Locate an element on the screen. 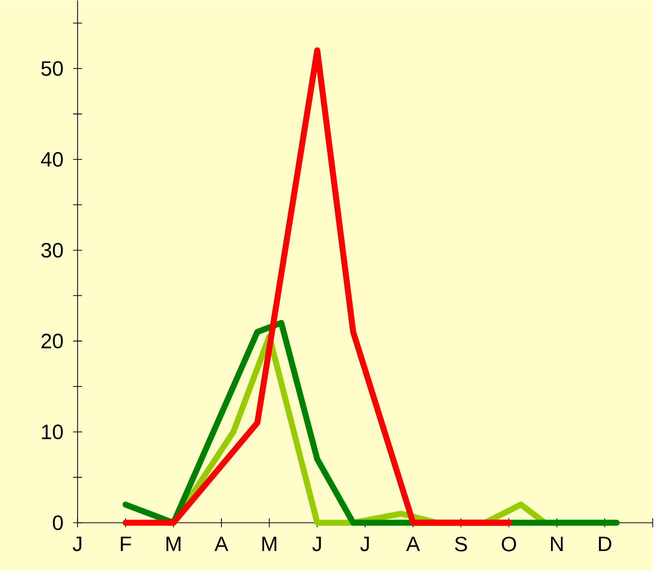 The image size is (656, 571). x-tick-label: D is located at coordinates (605, 544).